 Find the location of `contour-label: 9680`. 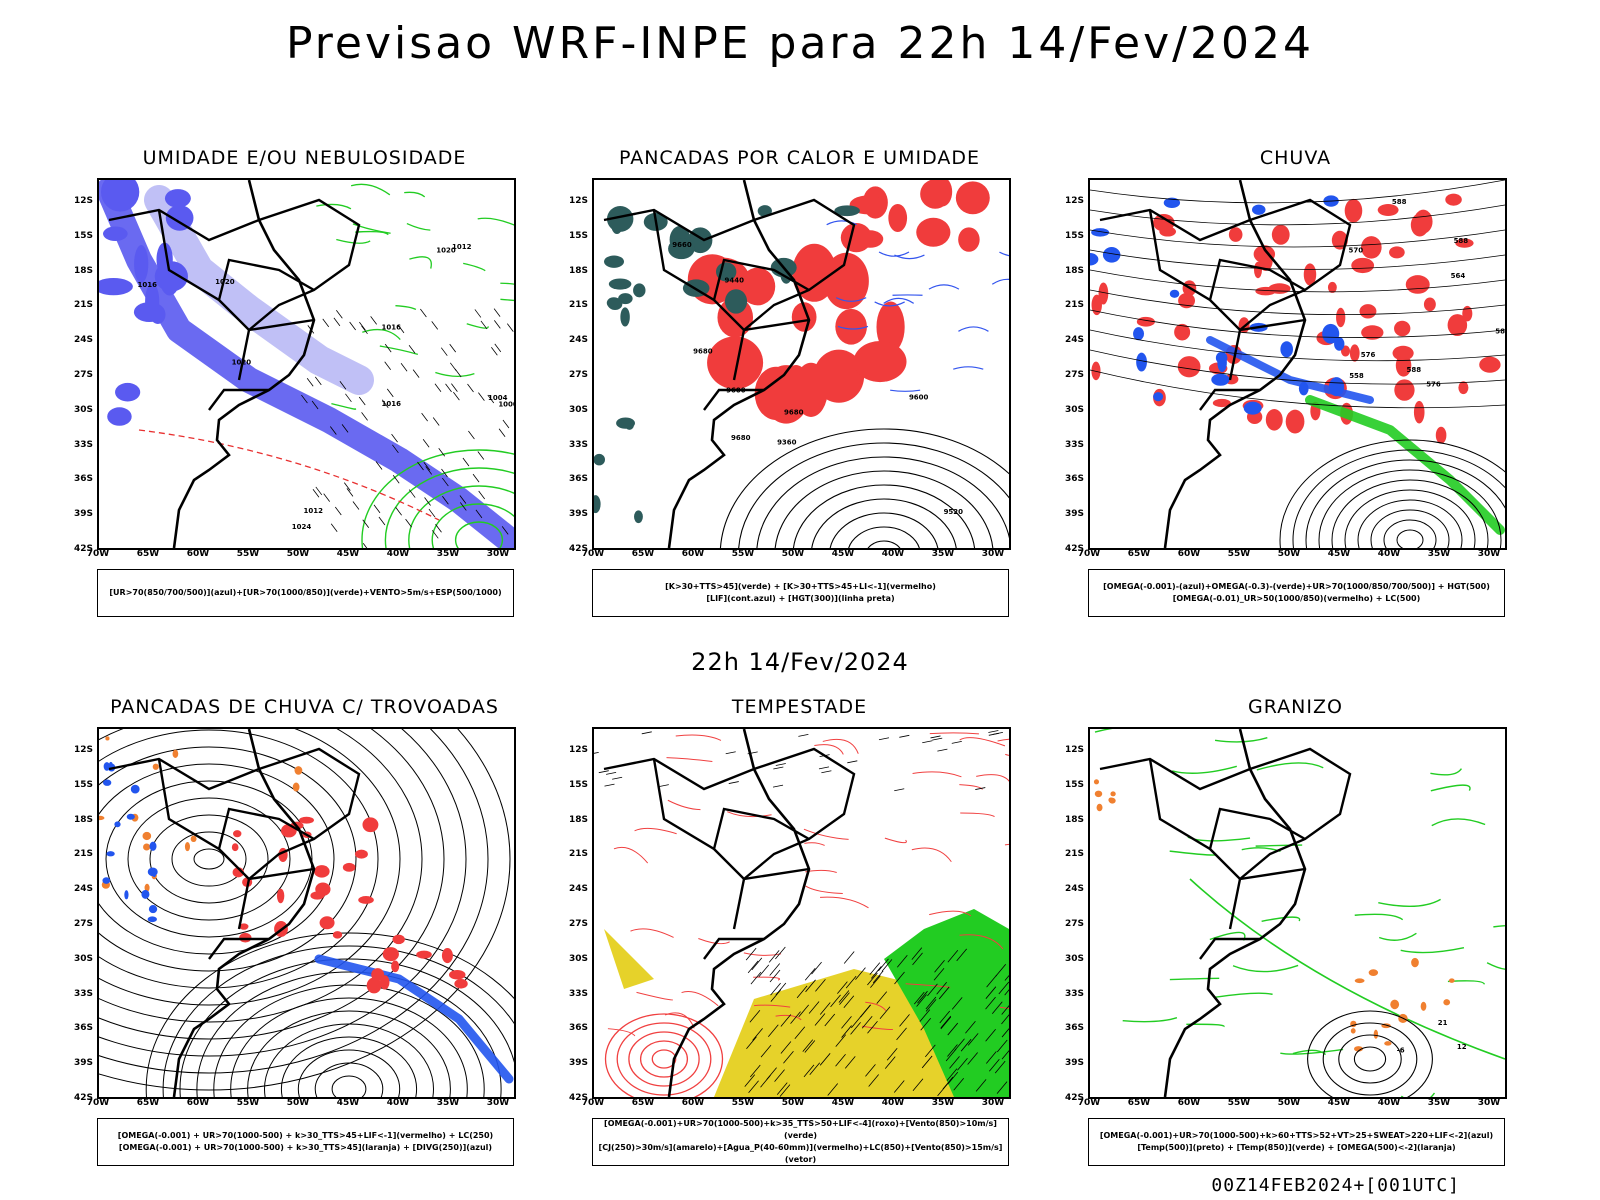

contour-label: 9680 is located at coordinates (703, 351).